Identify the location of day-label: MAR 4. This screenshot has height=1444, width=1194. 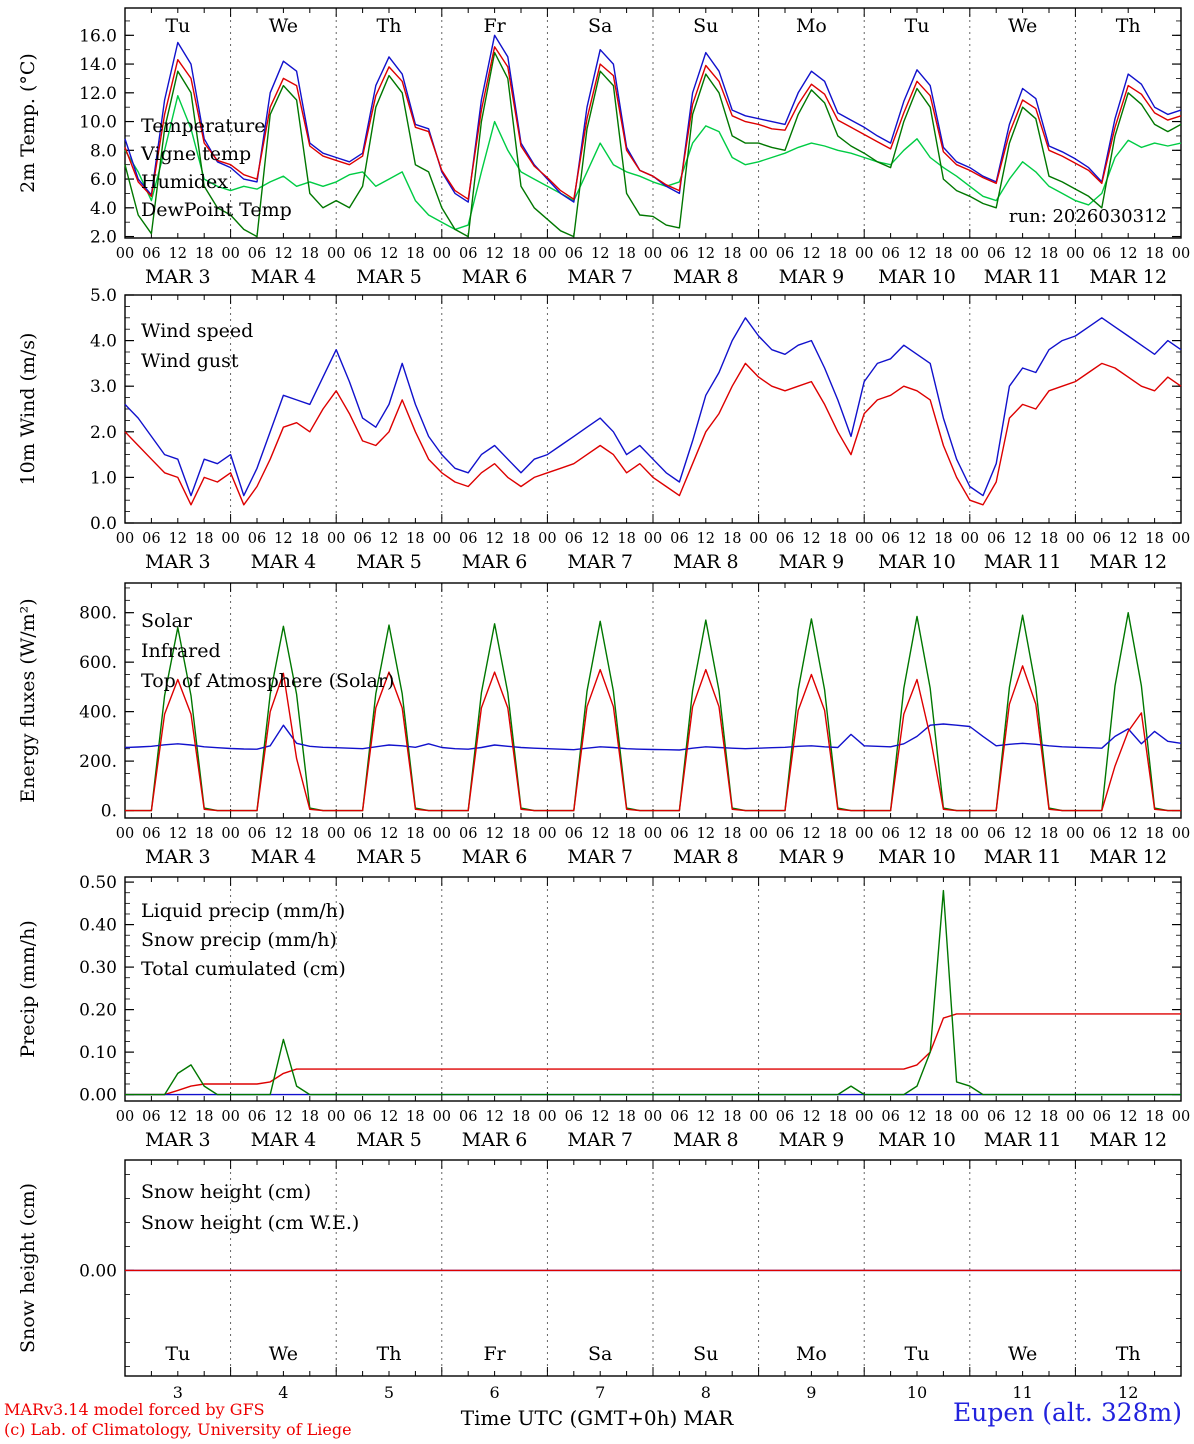
(284, 562).